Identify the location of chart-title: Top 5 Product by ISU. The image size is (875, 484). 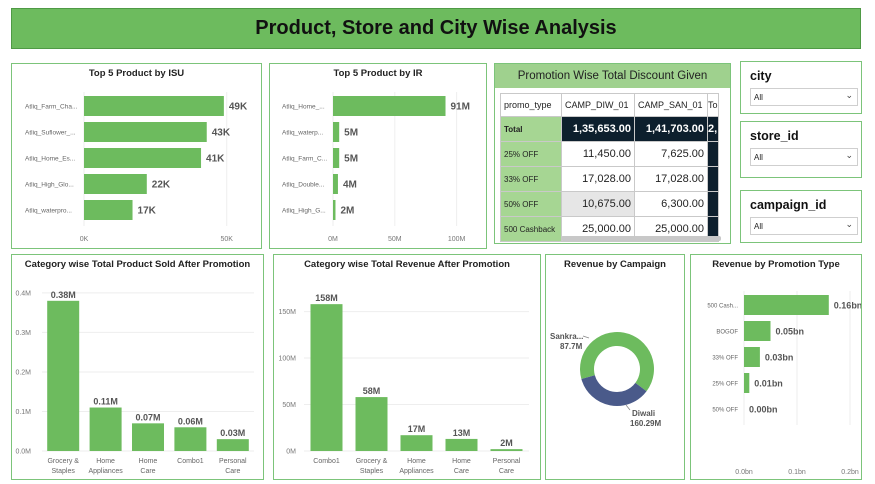
(136, 73).